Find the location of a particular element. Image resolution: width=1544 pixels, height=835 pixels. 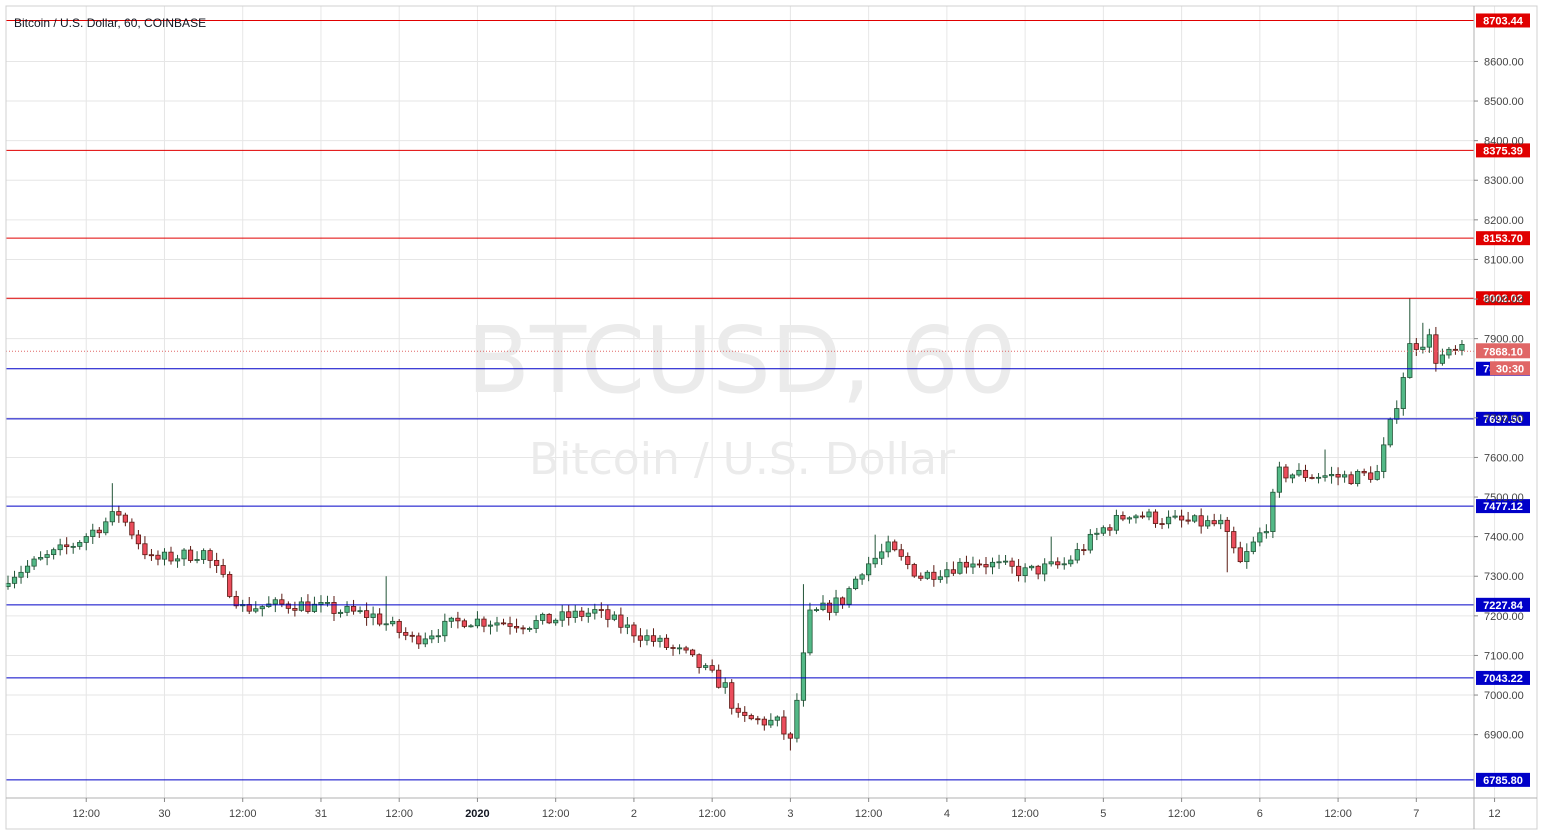

support-level-tag is located at coordinates (1503, 677).